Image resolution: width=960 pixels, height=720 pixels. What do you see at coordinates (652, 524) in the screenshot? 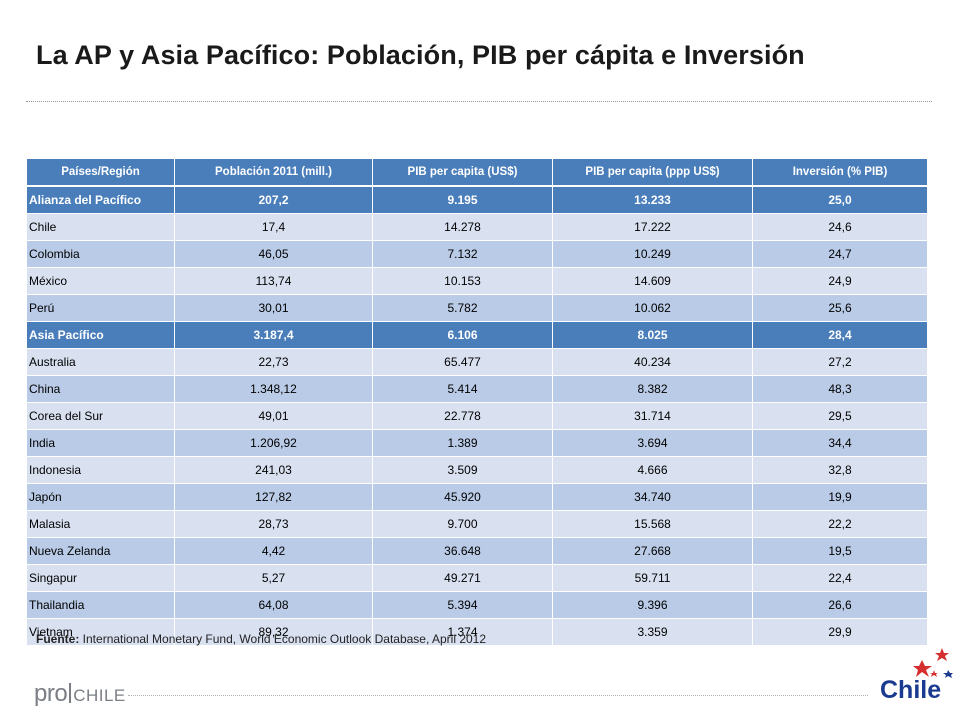
I see `cell-gdp-ppp: 15.568` at bounding box center [652, 524].